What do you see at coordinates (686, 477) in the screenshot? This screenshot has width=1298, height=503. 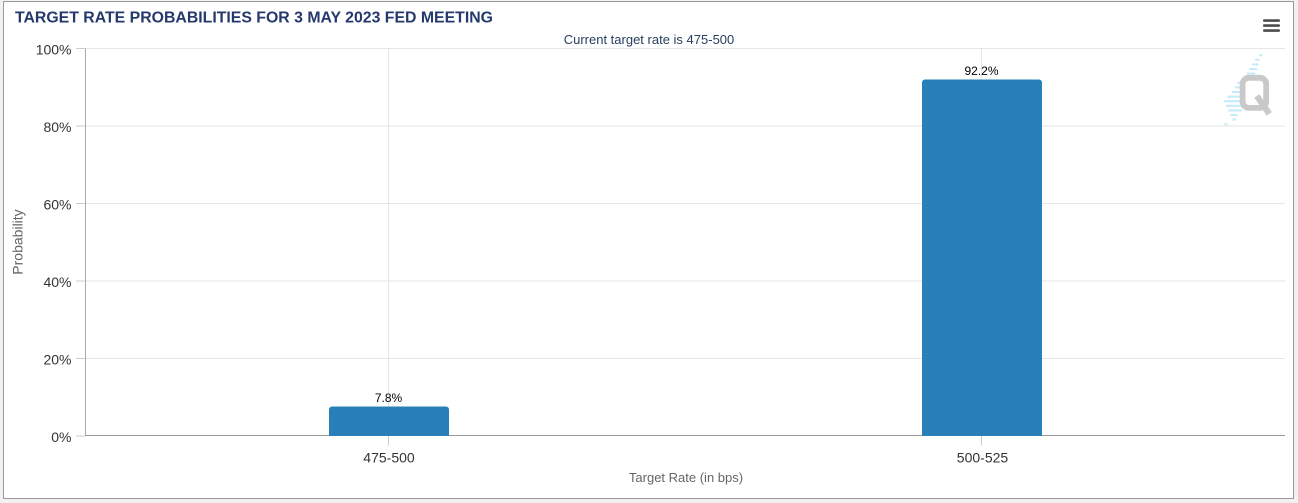 I see `svg-text: Target Rate (in bps)` at bounding box center [686, 477].